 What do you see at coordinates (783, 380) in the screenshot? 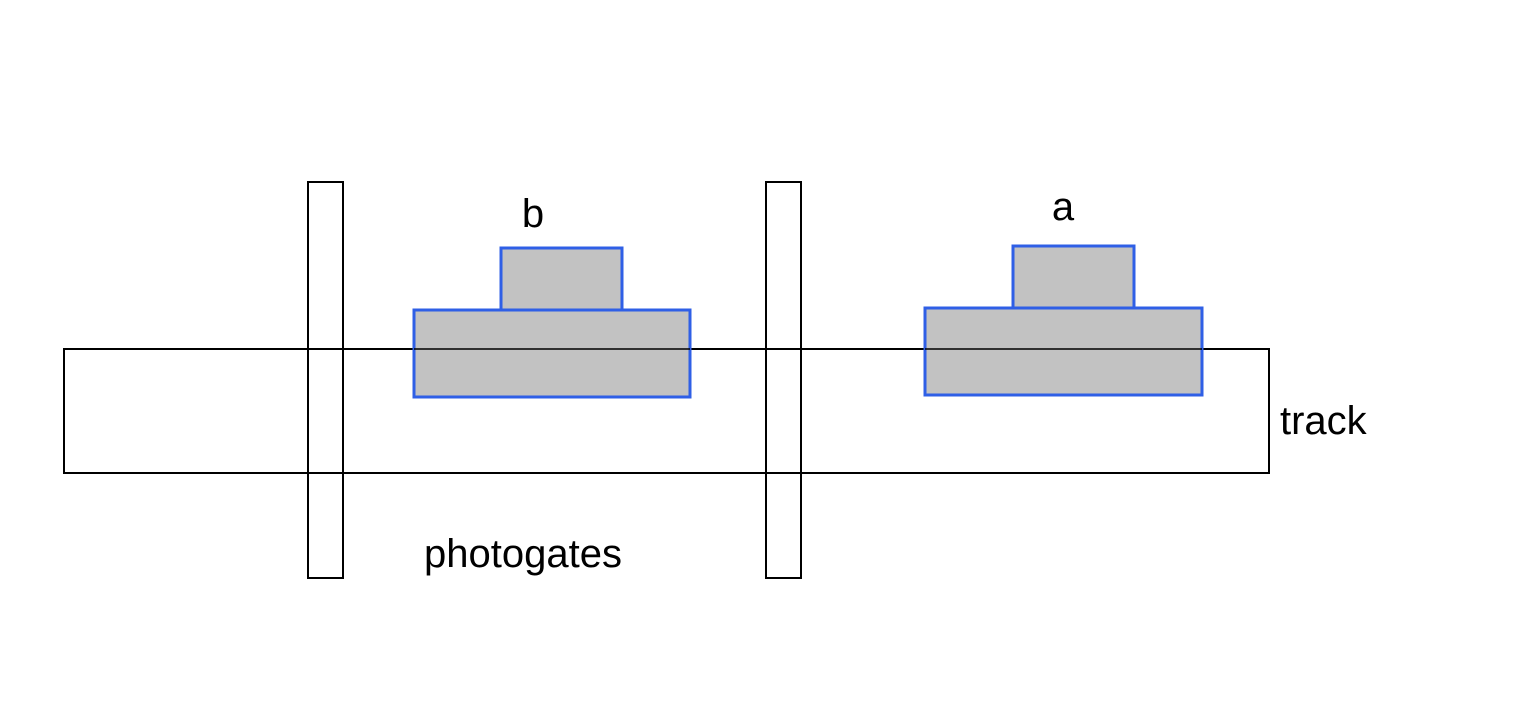
I see `photogate-right` at bounding box center [783, 380].